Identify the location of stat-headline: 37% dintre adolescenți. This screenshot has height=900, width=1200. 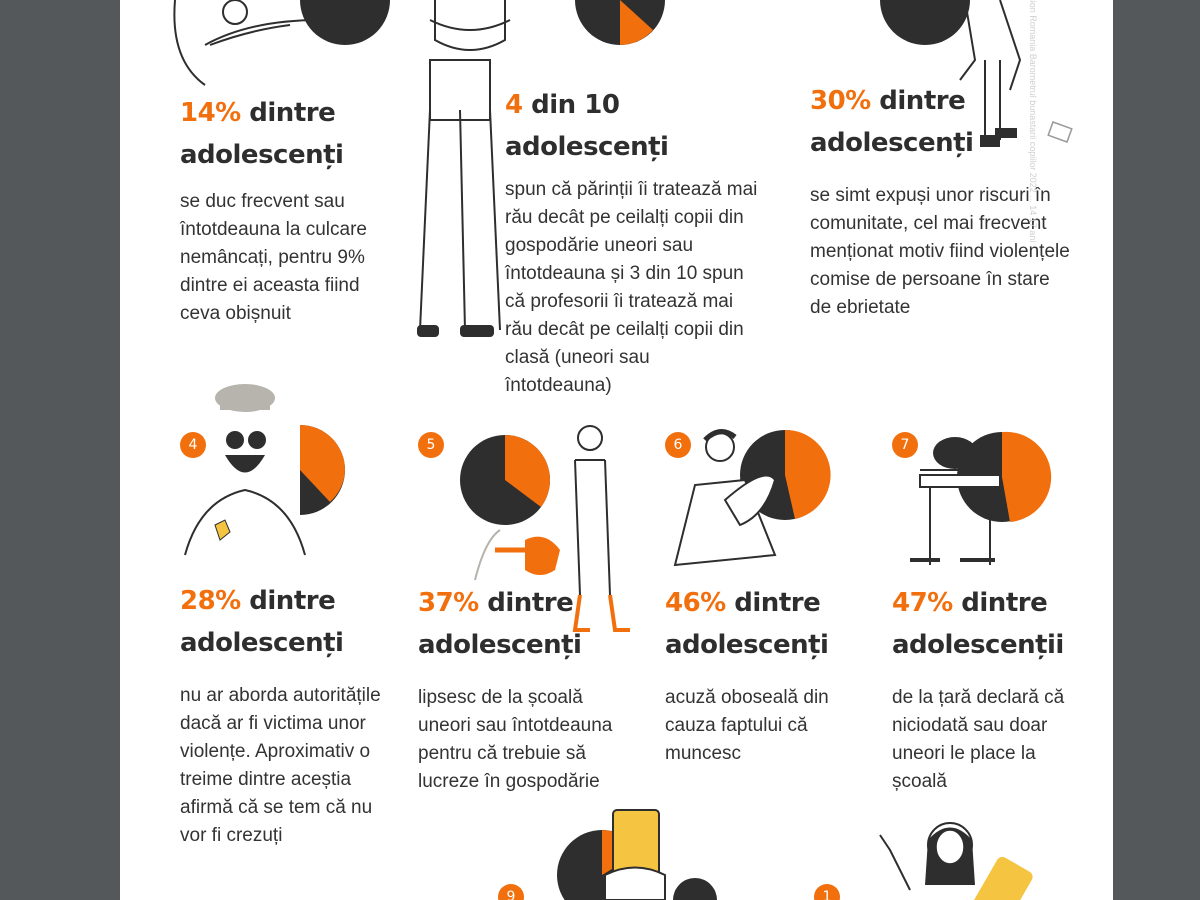
(500, 624).